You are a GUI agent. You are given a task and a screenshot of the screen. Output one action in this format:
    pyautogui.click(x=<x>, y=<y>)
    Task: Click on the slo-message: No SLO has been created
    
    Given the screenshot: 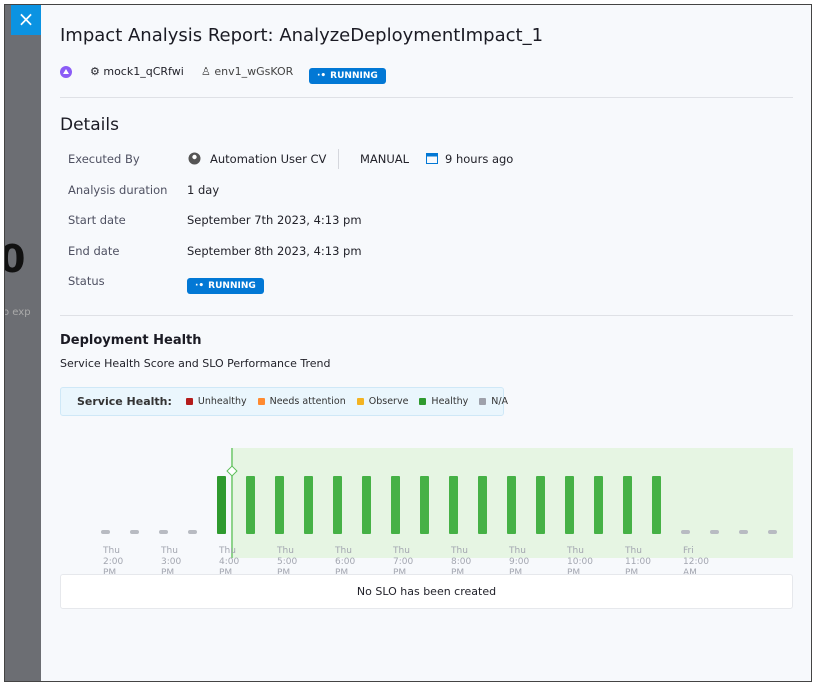 What is the action you would take?
    pyautogui.click(x=426, y=591)
    